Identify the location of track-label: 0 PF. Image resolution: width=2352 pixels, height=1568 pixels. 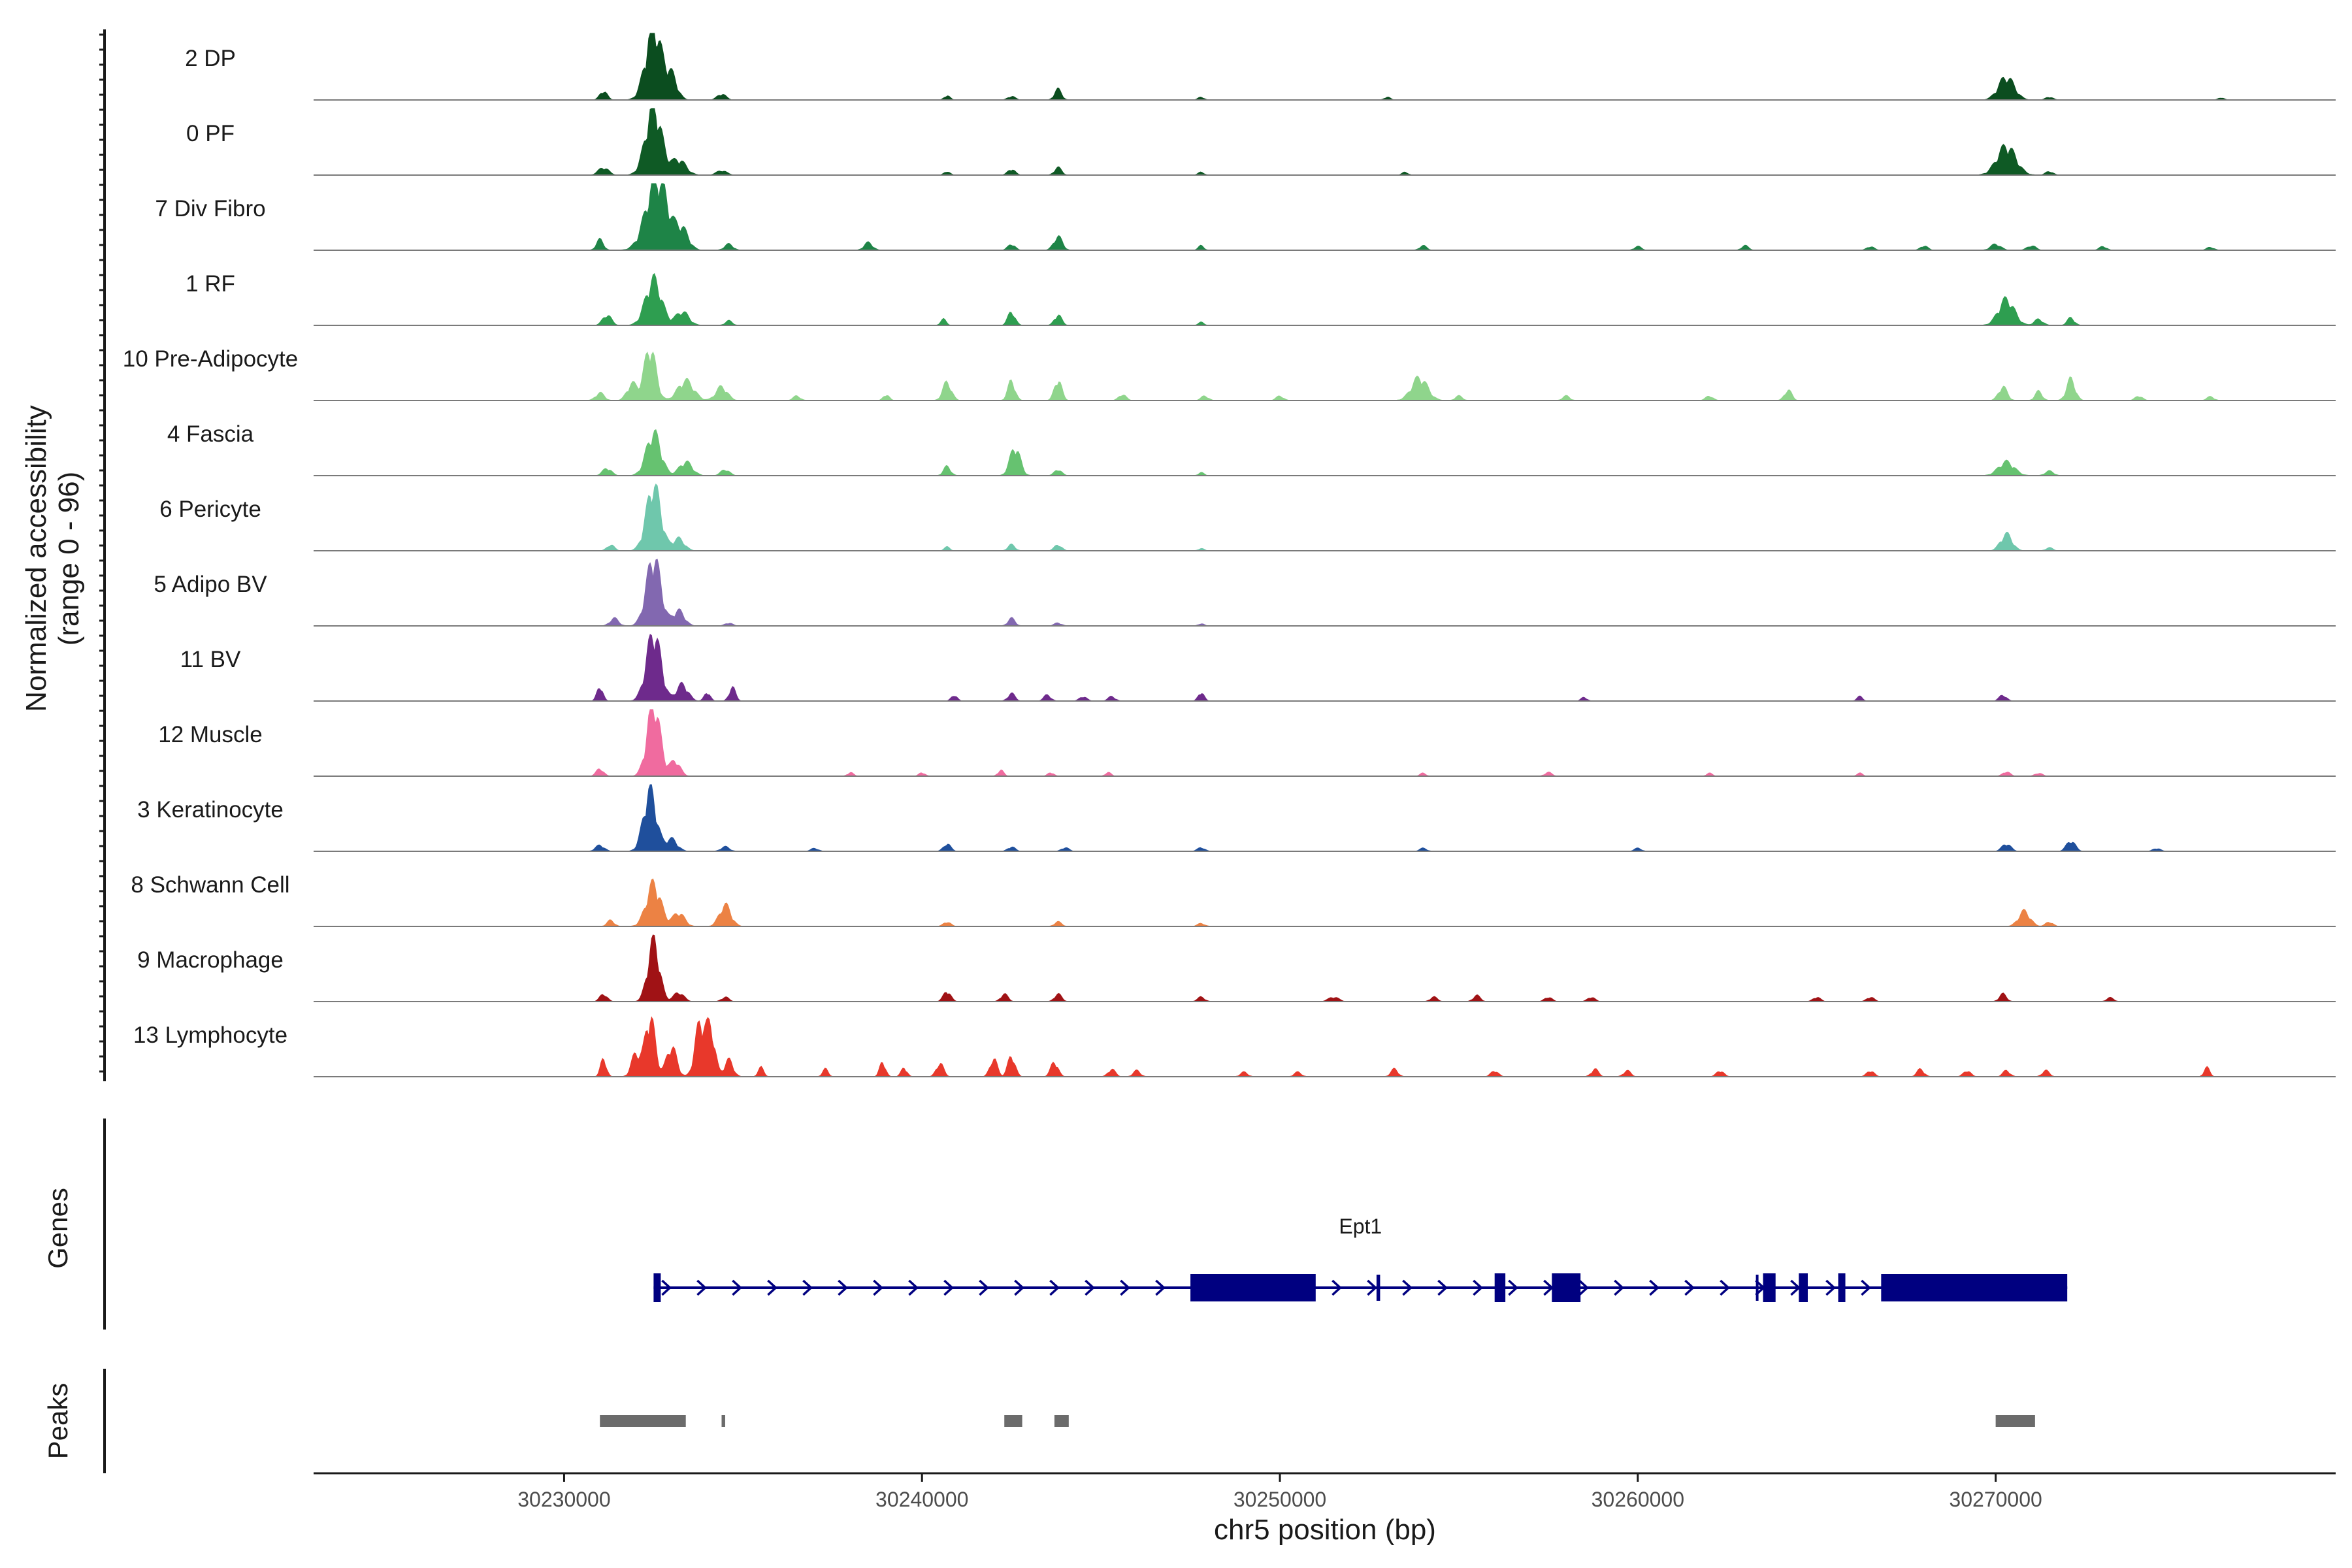
(210, 133).